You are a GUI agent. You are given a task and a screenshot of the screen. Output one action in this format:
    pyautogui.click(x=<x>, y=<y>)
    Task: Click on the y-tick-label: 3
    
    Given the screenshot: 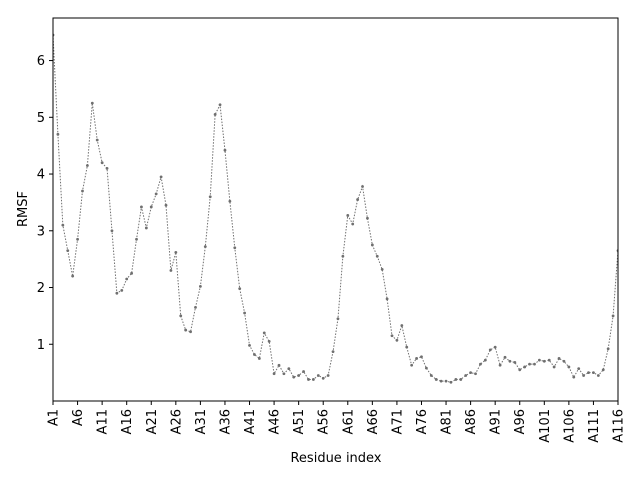 What is the action you would take?
    pyautogui.click(x=41, y=231)
    